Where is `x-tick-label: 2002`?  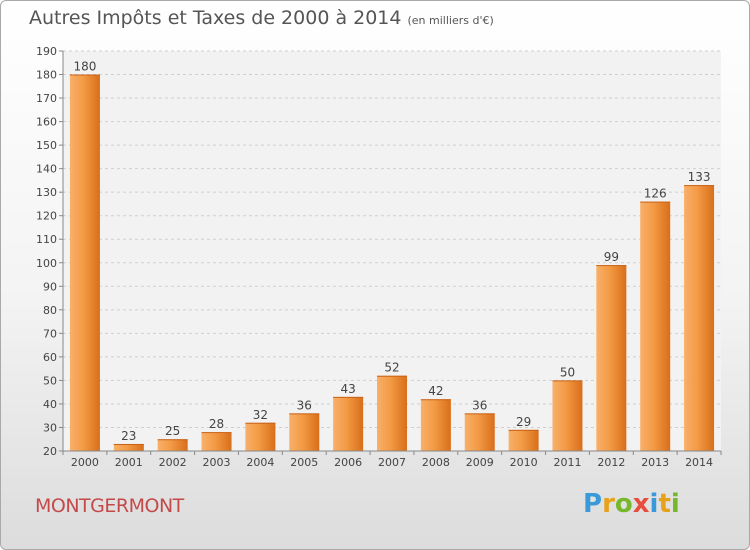
x-tick-label: 2002 is located at coordinates (173, 462).